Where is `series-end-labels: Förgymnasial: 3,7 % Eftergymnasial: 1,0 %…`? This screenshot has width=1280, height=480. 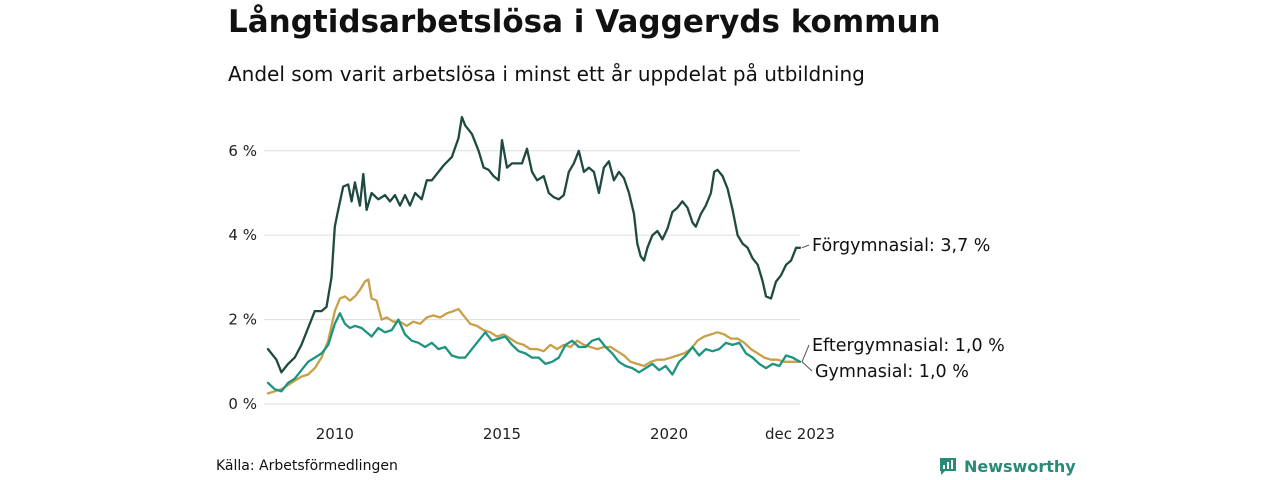
series-end-labels: Förgymnasial: 3,7 % Eftergymnasial: 1,0 %… is located at coordinates (903, 309).